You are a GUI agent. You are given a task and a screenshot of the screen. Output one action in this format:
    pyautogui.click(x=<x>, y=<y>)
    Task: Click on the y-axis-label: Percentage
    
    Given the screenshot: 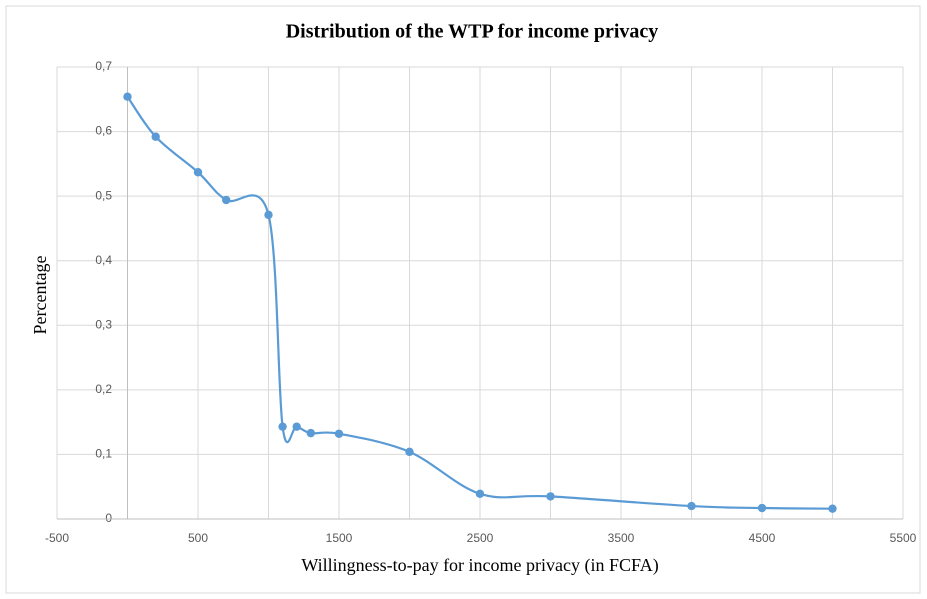 What is the action you would take?
    pyautogui.click(x=40, y=295)
    